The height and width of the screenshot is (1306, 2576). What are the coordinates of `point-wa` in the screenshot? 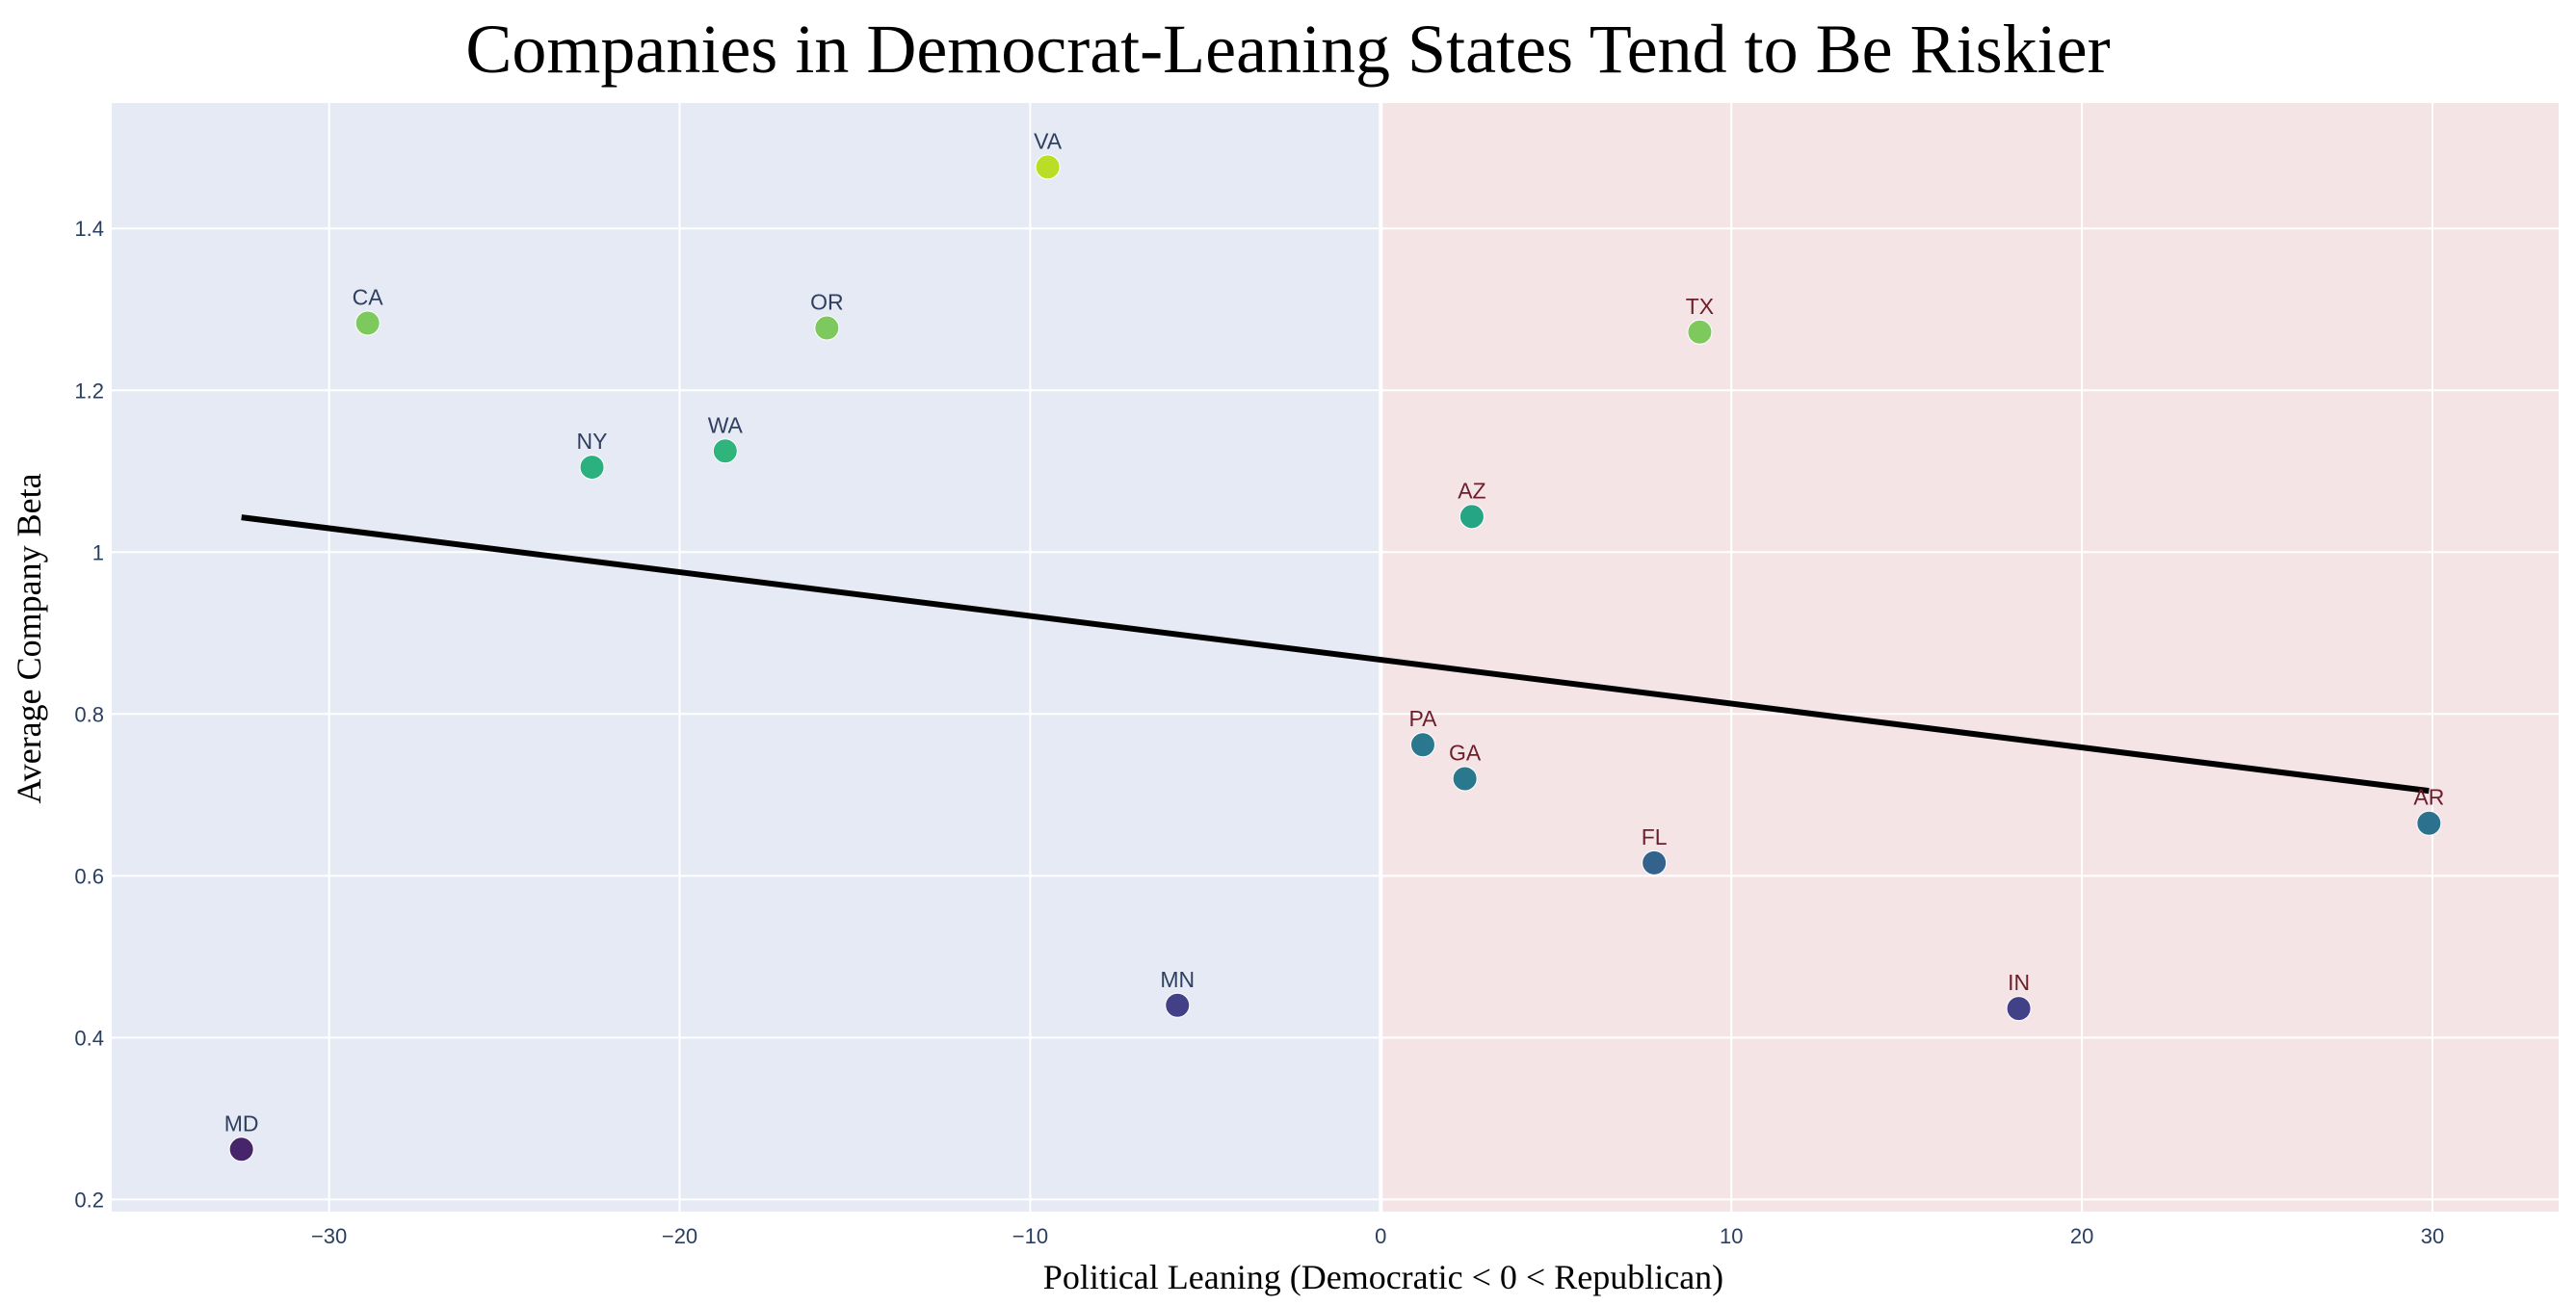 It's located at (725, 451).